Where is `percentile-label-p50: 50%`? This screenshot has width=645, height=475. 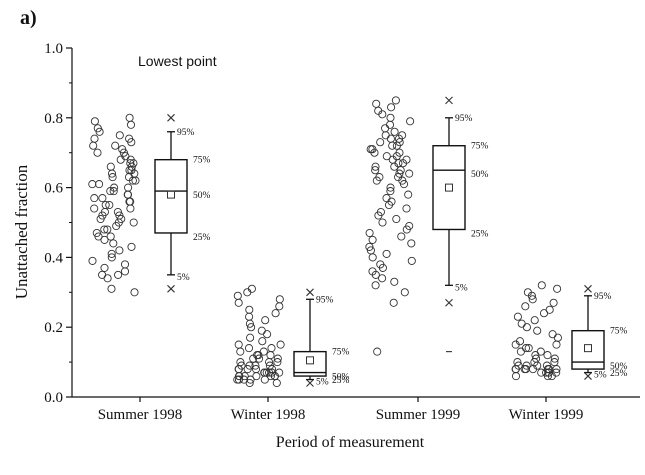 percentile-label-p50: 50% is located at coordinates (480, 175).